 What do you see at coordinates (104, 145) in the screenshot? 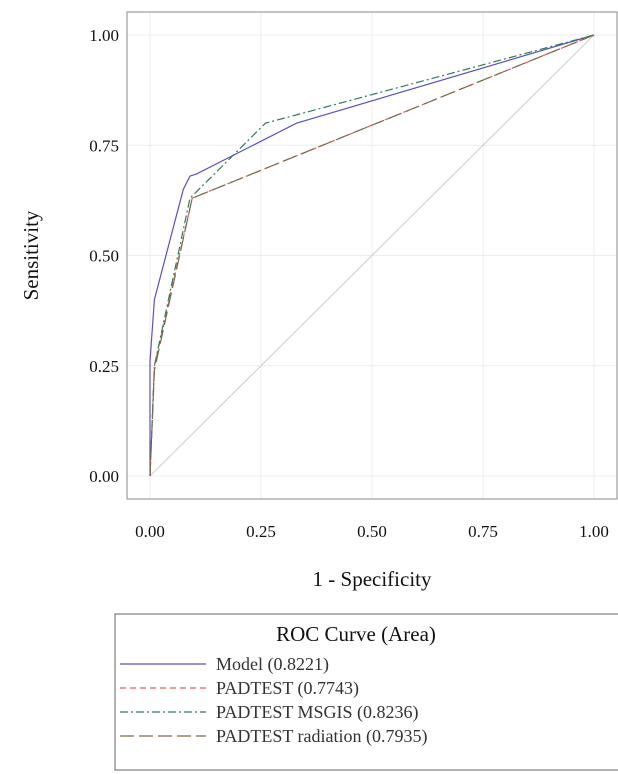
I see `y-tick-label: 0.75` at bounding box center [104, 145].